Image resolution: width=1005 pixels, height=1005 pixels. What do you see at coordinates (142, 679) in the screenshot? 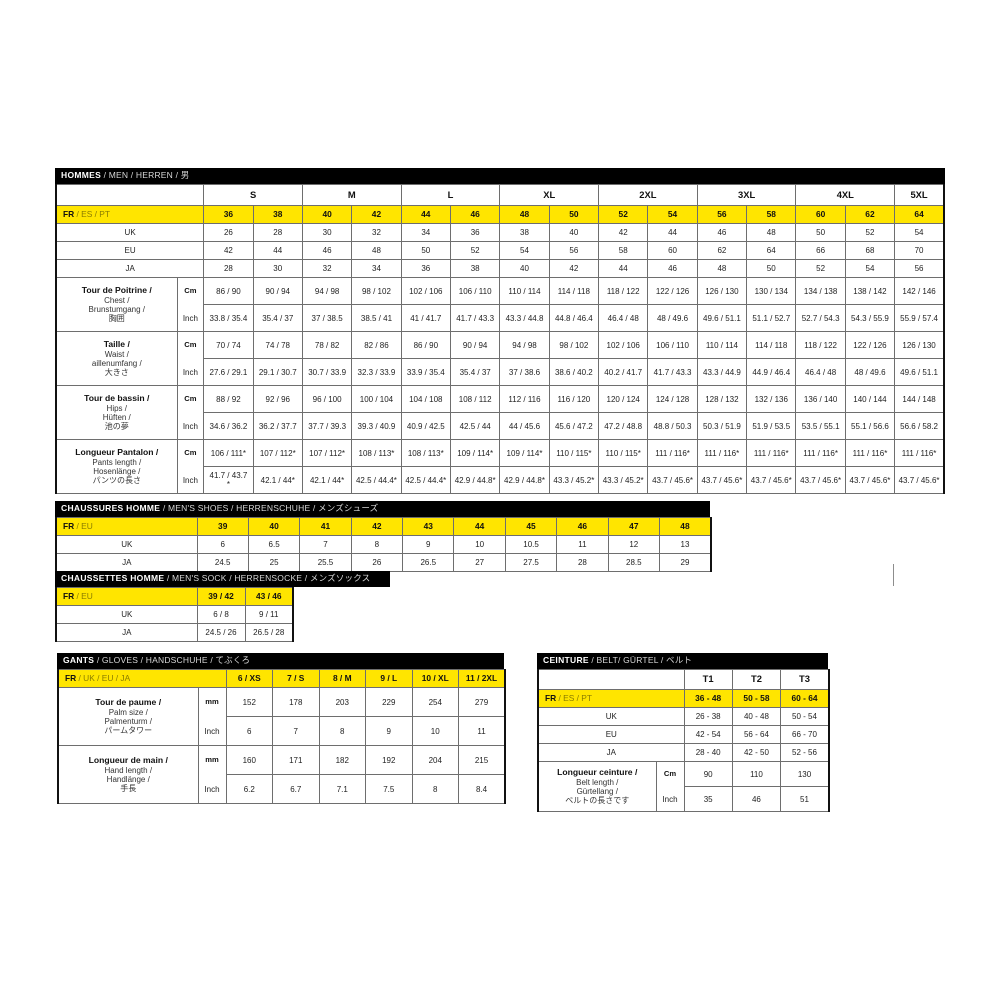
I see `row-key-cell: FR / UK / EU / JA` at bounding box center [142, 679].